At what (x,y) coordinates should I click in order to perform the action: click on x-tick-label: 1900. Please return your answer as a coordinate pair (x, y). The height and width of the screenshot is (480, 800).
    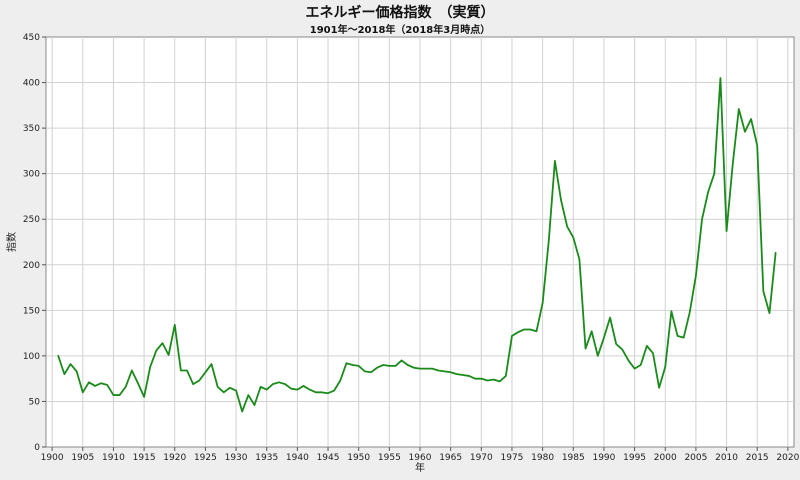
    Looking at the image, I should click on (52, 458).